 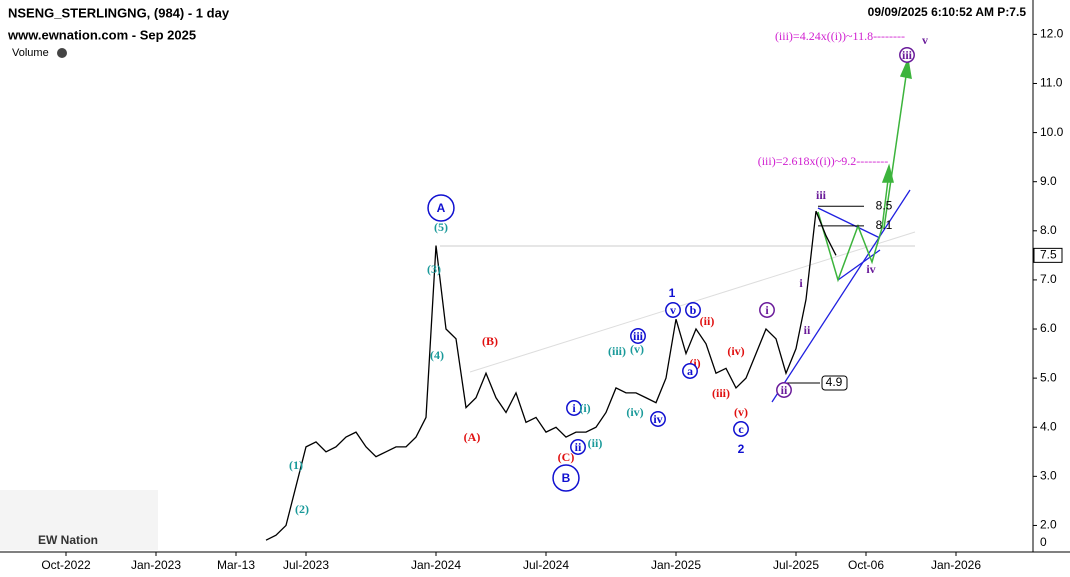 What do you see at coordinates (68, 540) in the screenshot?
I see `logo: EW Nation` at bounding box center [68, 540].